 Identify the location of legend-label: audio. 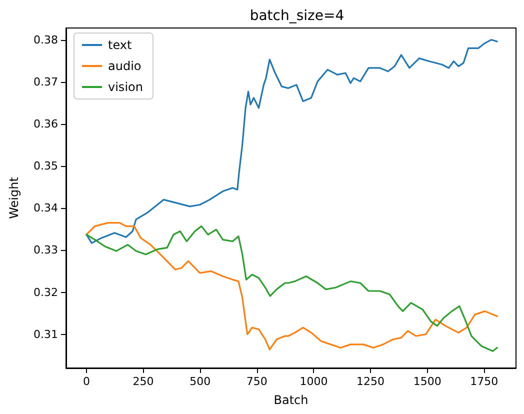
(125, 66).